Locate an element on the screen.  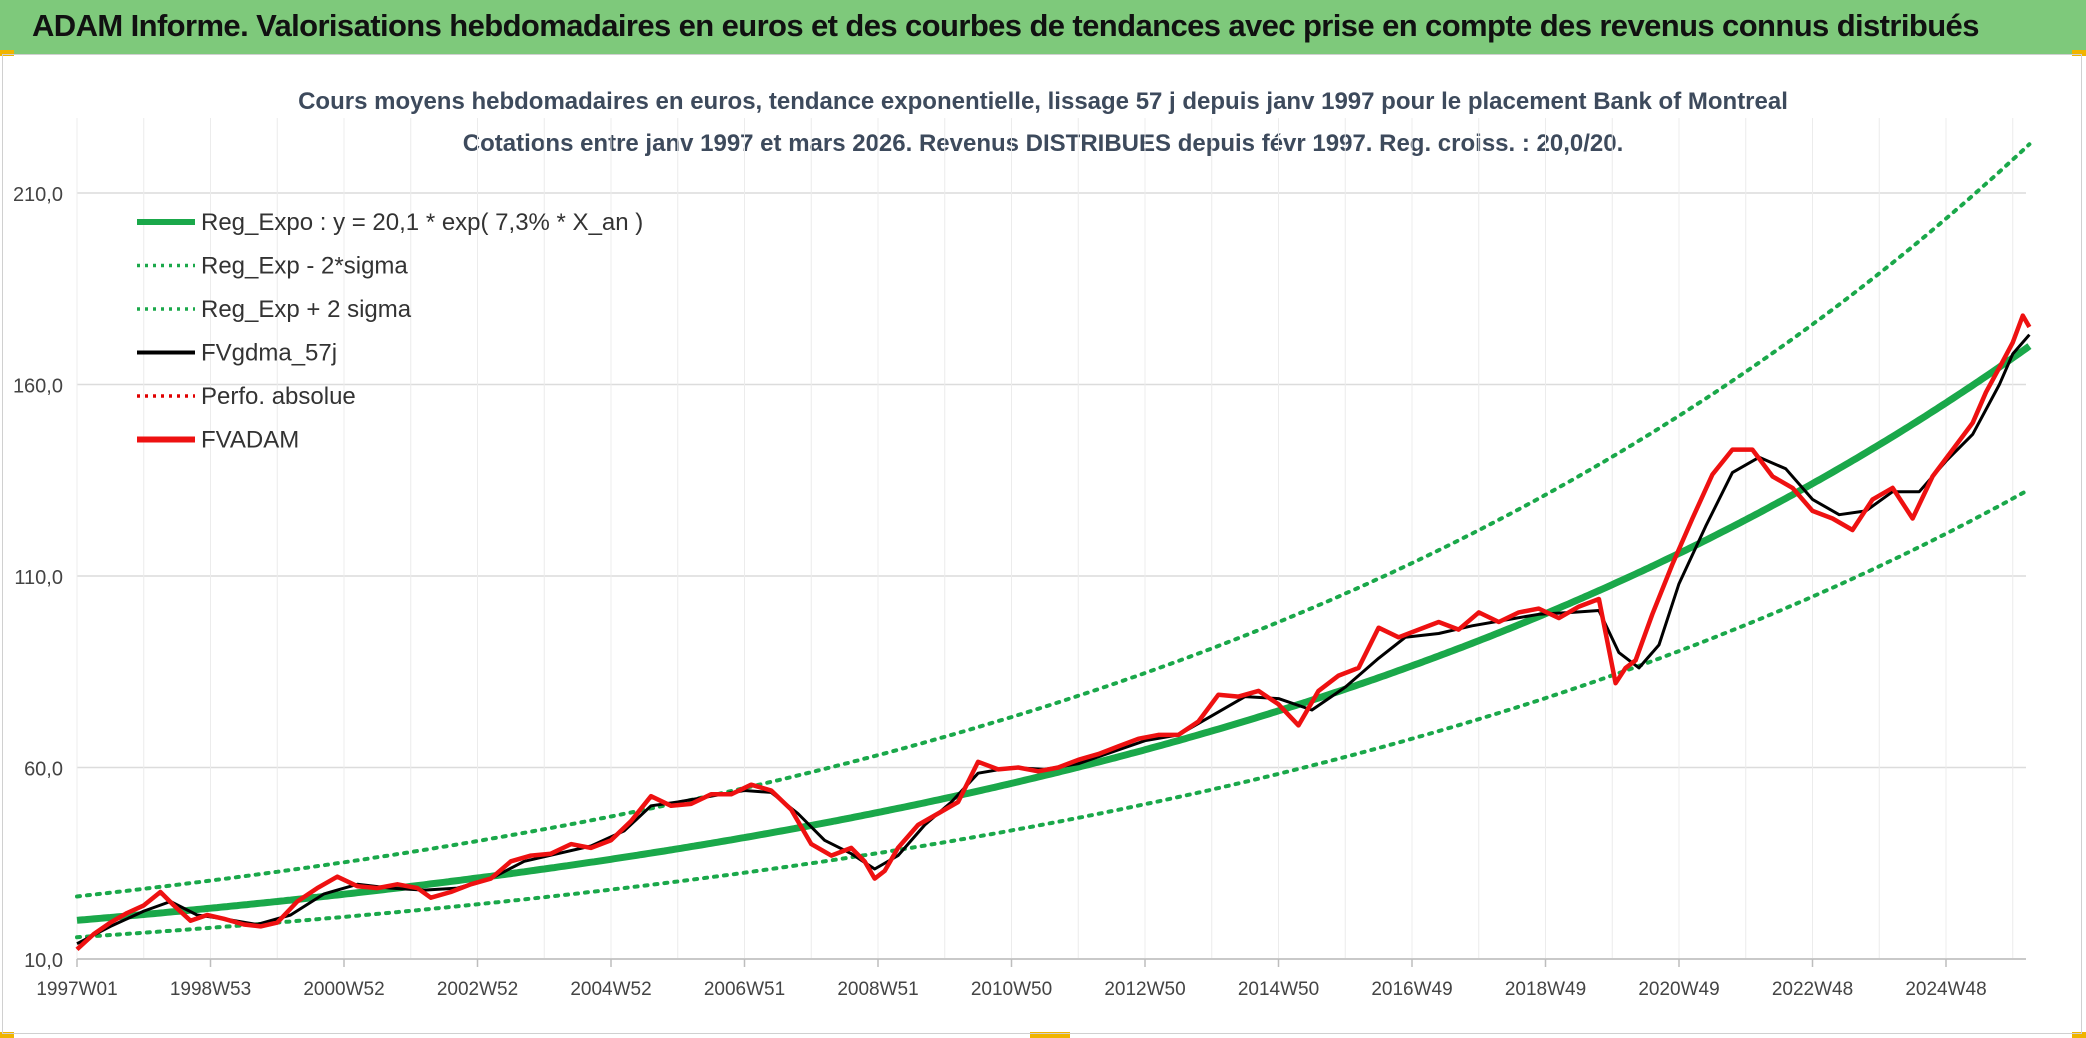
x-tick-label: 2010W50 is located at coordinates (1011, 989).